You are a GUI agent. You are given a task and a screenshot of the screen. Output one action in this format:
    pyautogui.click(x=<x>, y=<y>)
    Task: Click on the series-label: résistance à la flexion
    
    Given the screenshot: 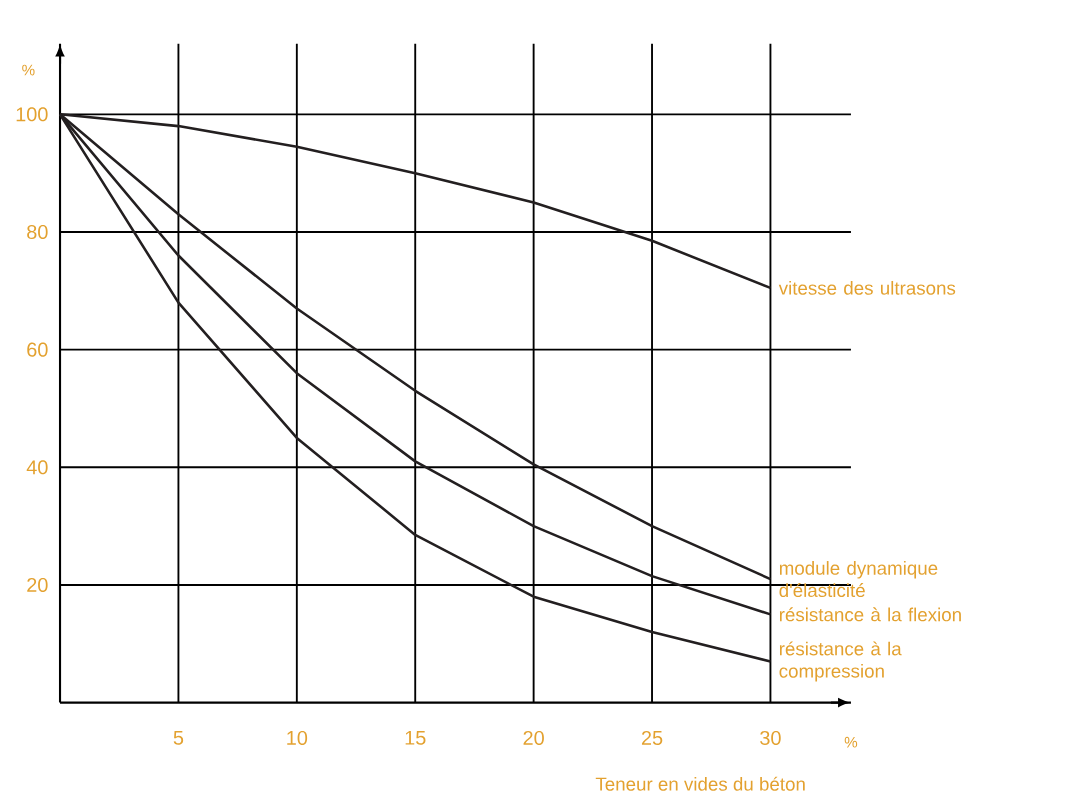 What is the action you would take?
    pyautogui.click(x=870, y=614)
    